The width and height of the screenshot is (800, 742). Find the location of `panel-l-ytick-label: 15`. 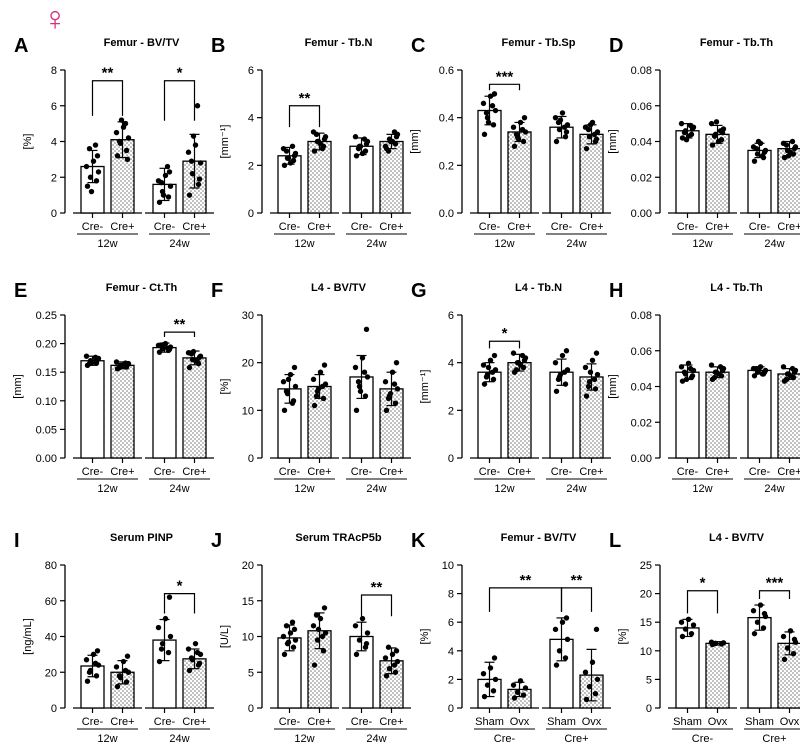

panel-l-ytick-label: 15 is located at coordinates (646, 623).